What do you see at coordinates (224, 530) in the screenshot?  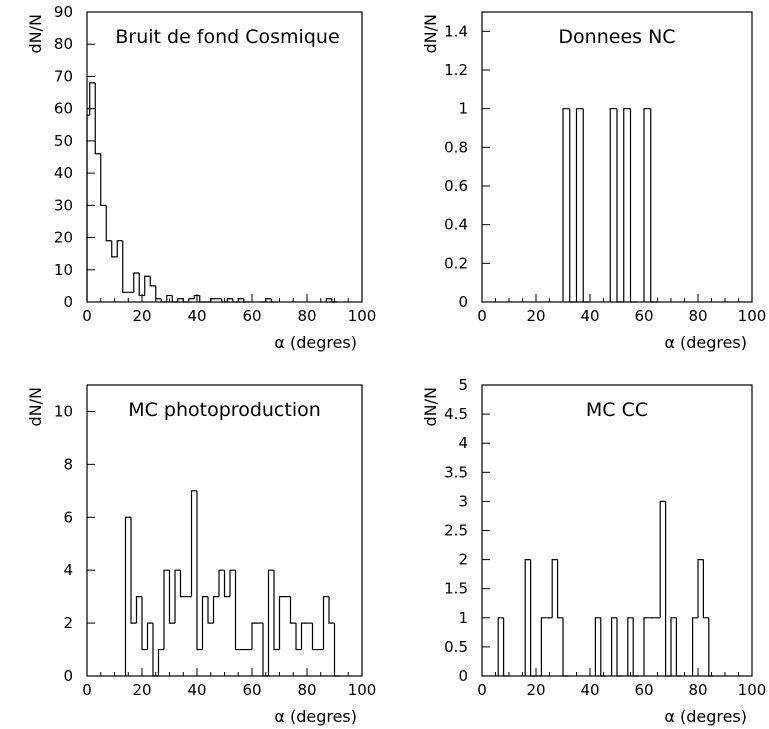 I see `plot-frame` at bounding box center [224, 530].